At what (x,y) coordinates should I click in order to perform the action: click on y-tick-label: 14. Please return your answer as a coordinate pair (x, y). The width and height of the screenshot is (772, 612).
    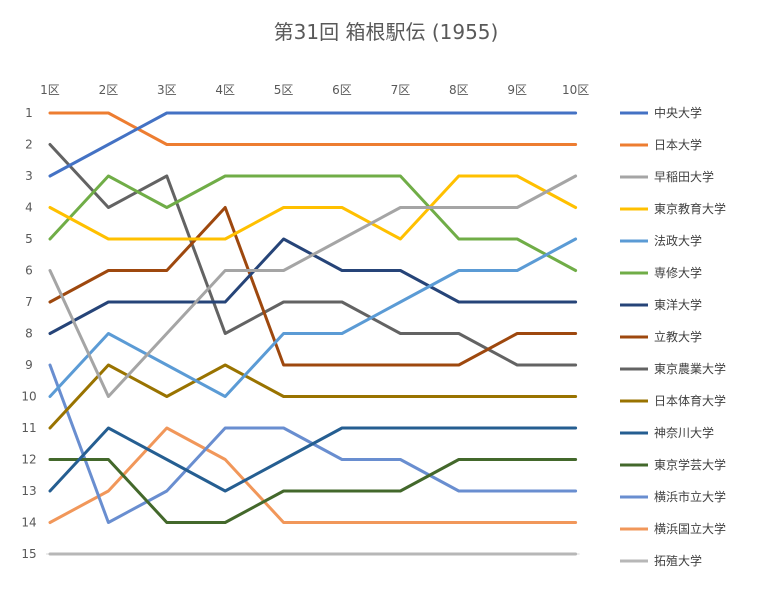
    Looking at the image, I should click on (28, 523).